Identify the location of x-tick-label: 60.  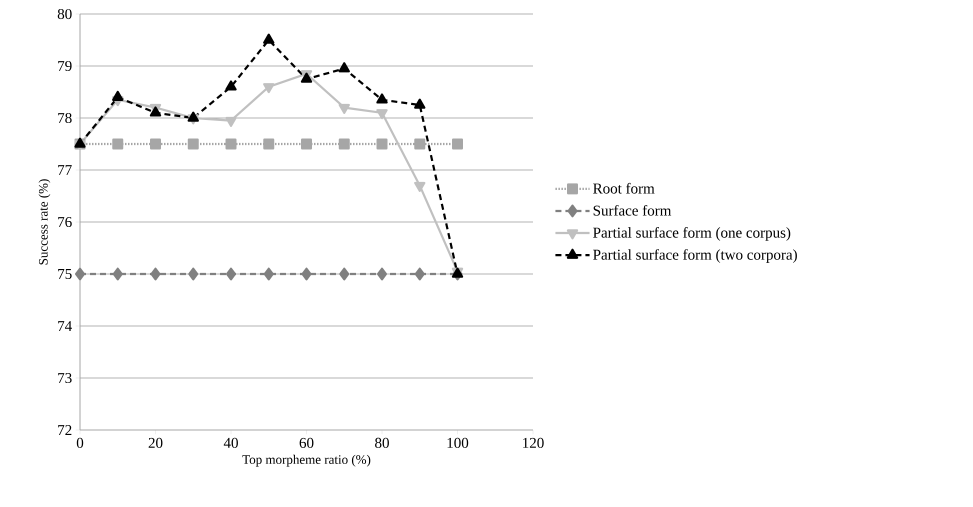
(307, 443).